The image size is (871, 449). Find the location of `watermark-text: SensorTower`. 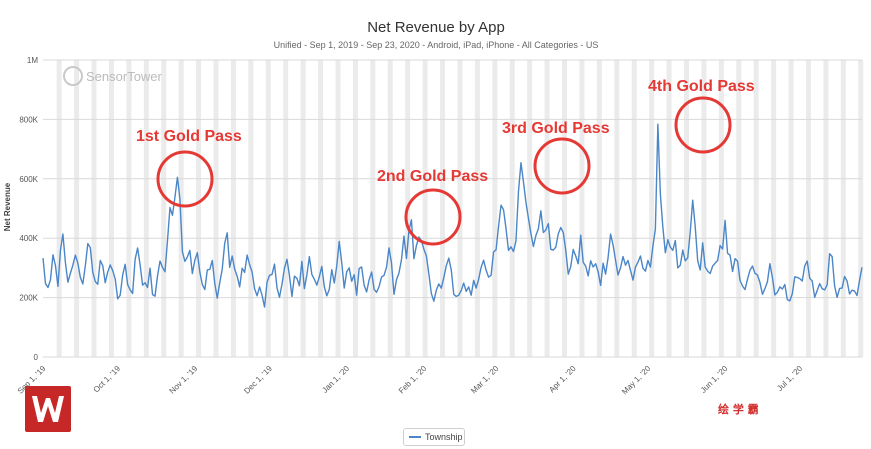

watermark-text: SensorTower is located at coordinates (124, 76).